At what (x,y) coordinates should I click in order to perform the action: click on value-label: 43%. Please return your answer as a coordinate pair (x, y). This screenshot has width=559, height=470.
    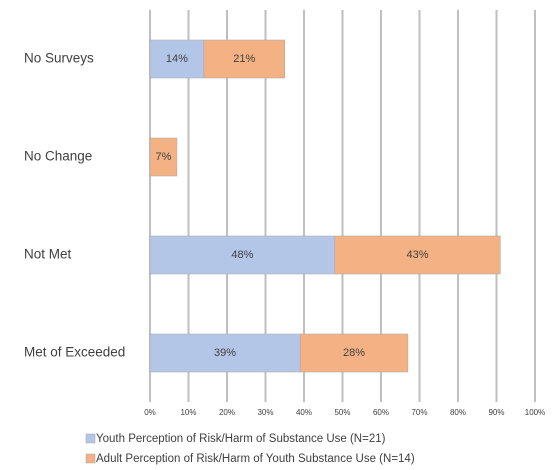
    Looking at the image, I should click on (418, 255).